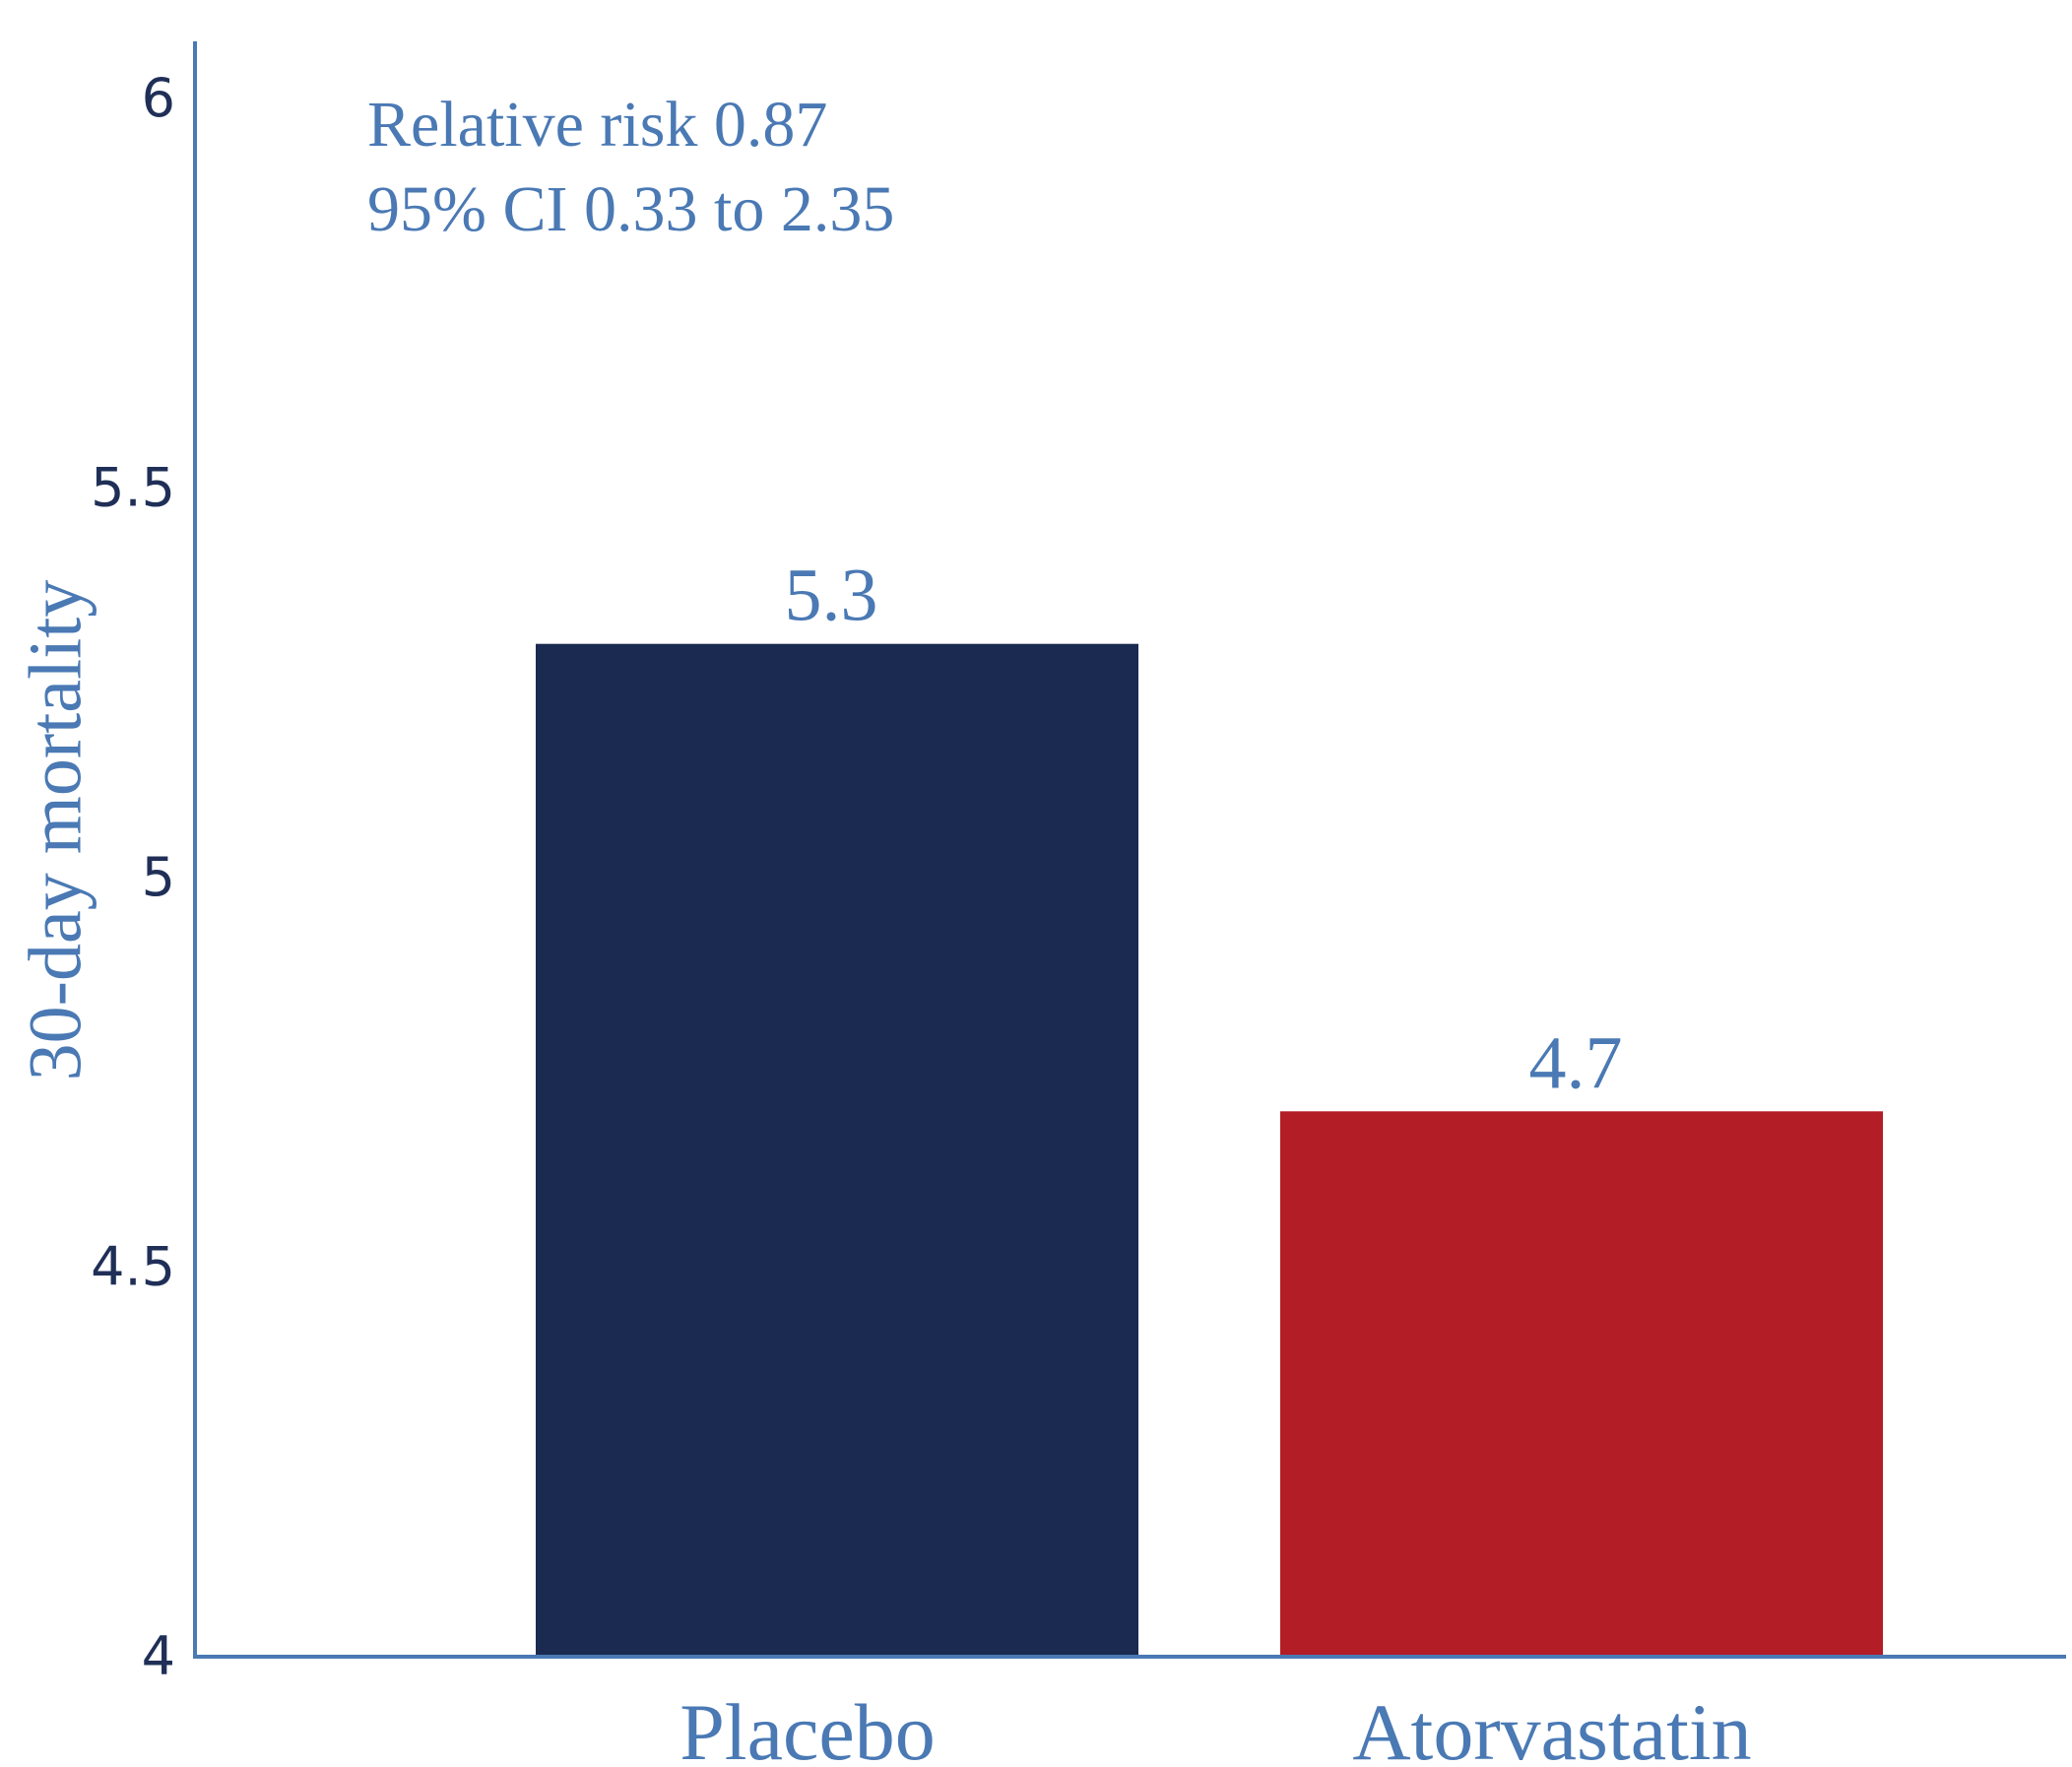  What do you see at coordinates (808, 1727) in the screenshot?
I see `x-label-placebo: Placebo` at bounding box center [808, 1727].